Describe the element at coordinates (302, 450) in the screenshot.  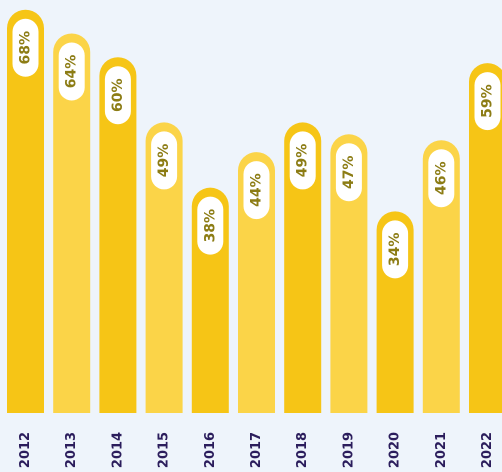
I see `x-tick-label: 2018` at that location.